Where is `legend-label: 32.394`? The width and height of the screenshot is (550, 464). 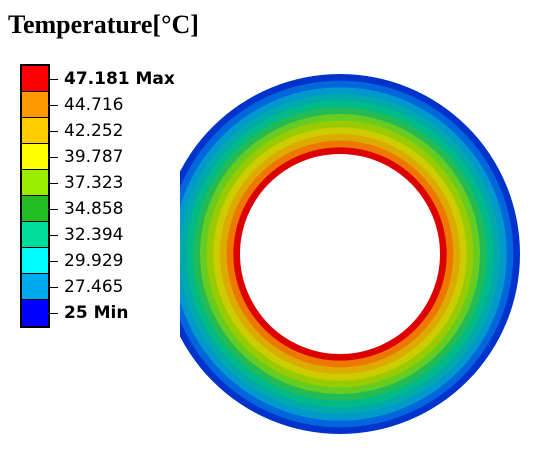
legend-label: 32.394 is located at coordinates (94, 235).